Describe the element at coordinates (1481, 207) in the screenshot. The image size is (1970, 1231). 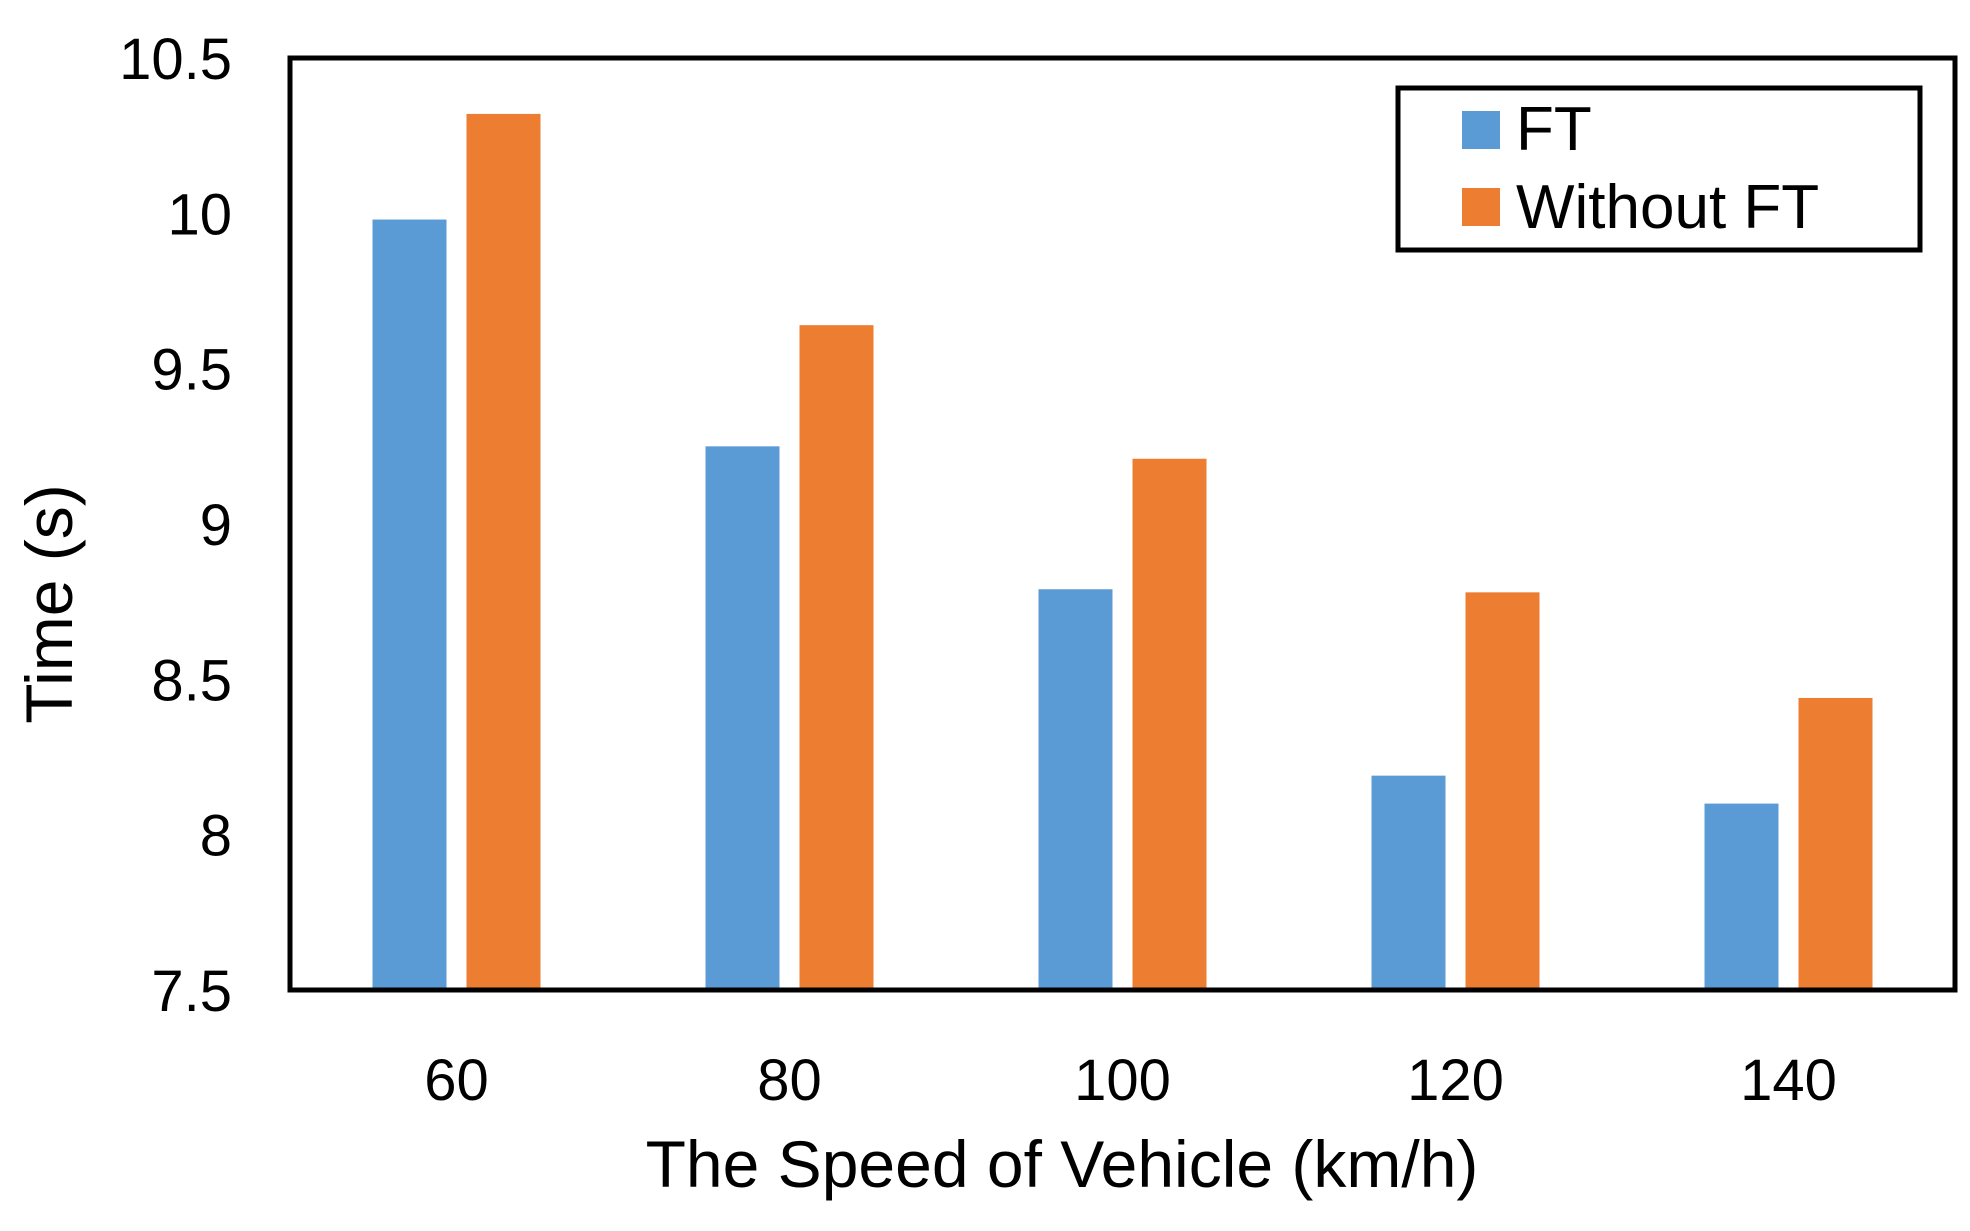
I see `legend-swatch-without-ft` at that location.